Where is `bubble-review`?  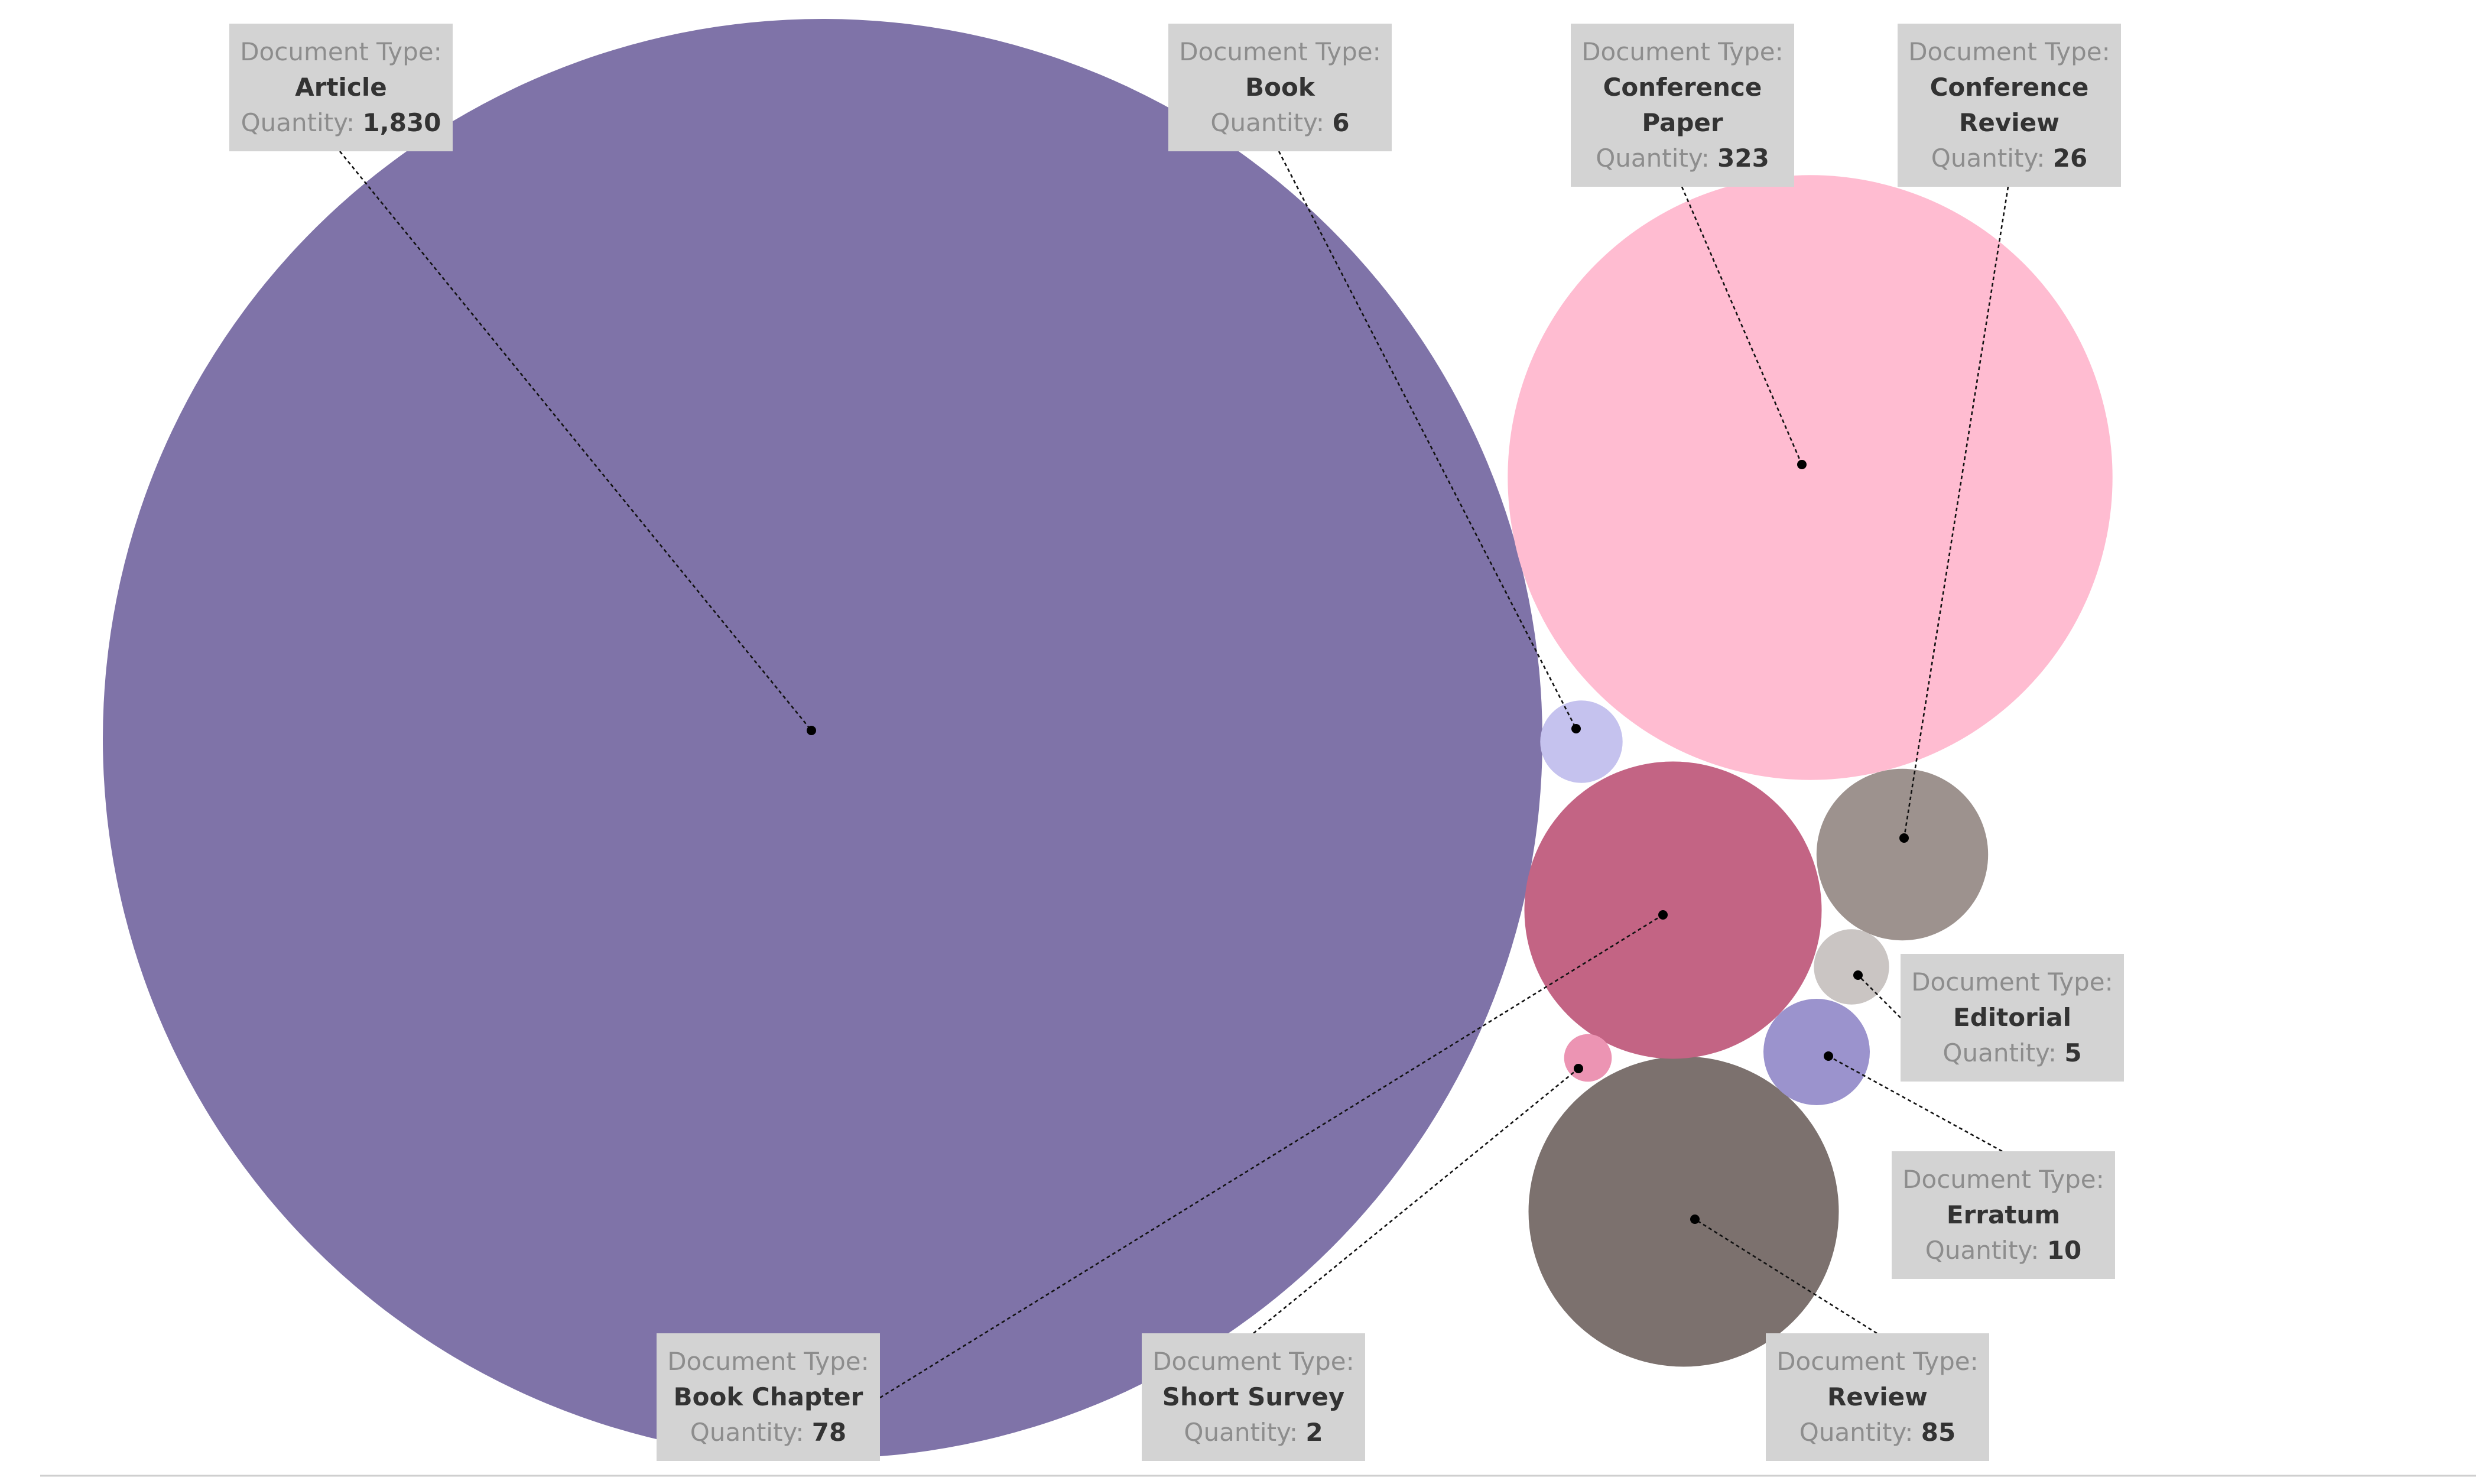
bubble-review is located at coordinates (1684, 1211).